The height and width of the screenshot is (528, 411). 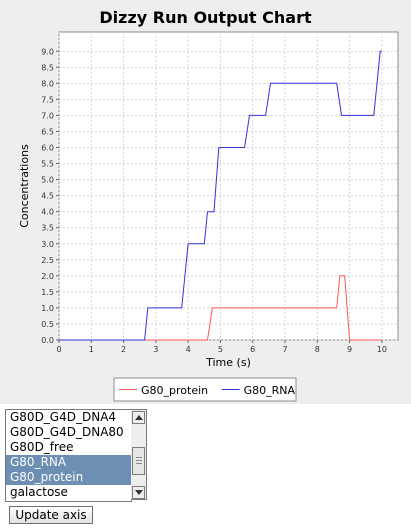 What do you see at coordinates (220, 308) in the screenshot?
I see `series-line-G80_protein` at bounding box center [220, 308].